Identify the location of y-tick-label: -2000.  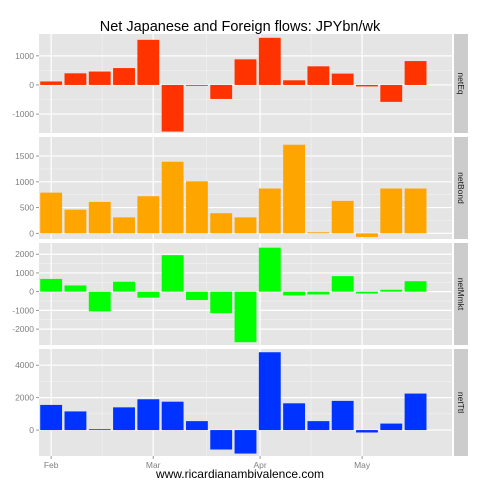
(23, 329).